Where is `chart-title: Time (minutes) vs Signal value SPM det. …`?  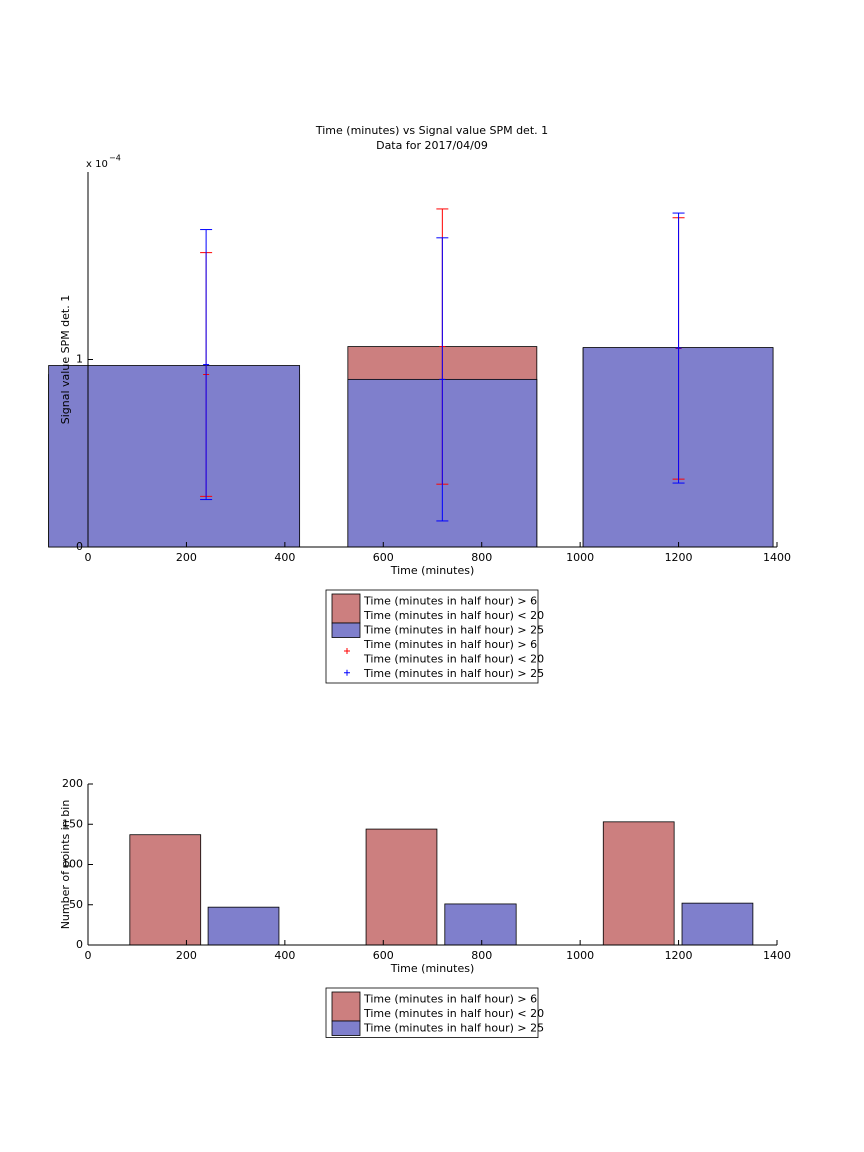 chart-title: Time (minutes) vs Signal value SPM det. … is located at coordinates (431, 130).